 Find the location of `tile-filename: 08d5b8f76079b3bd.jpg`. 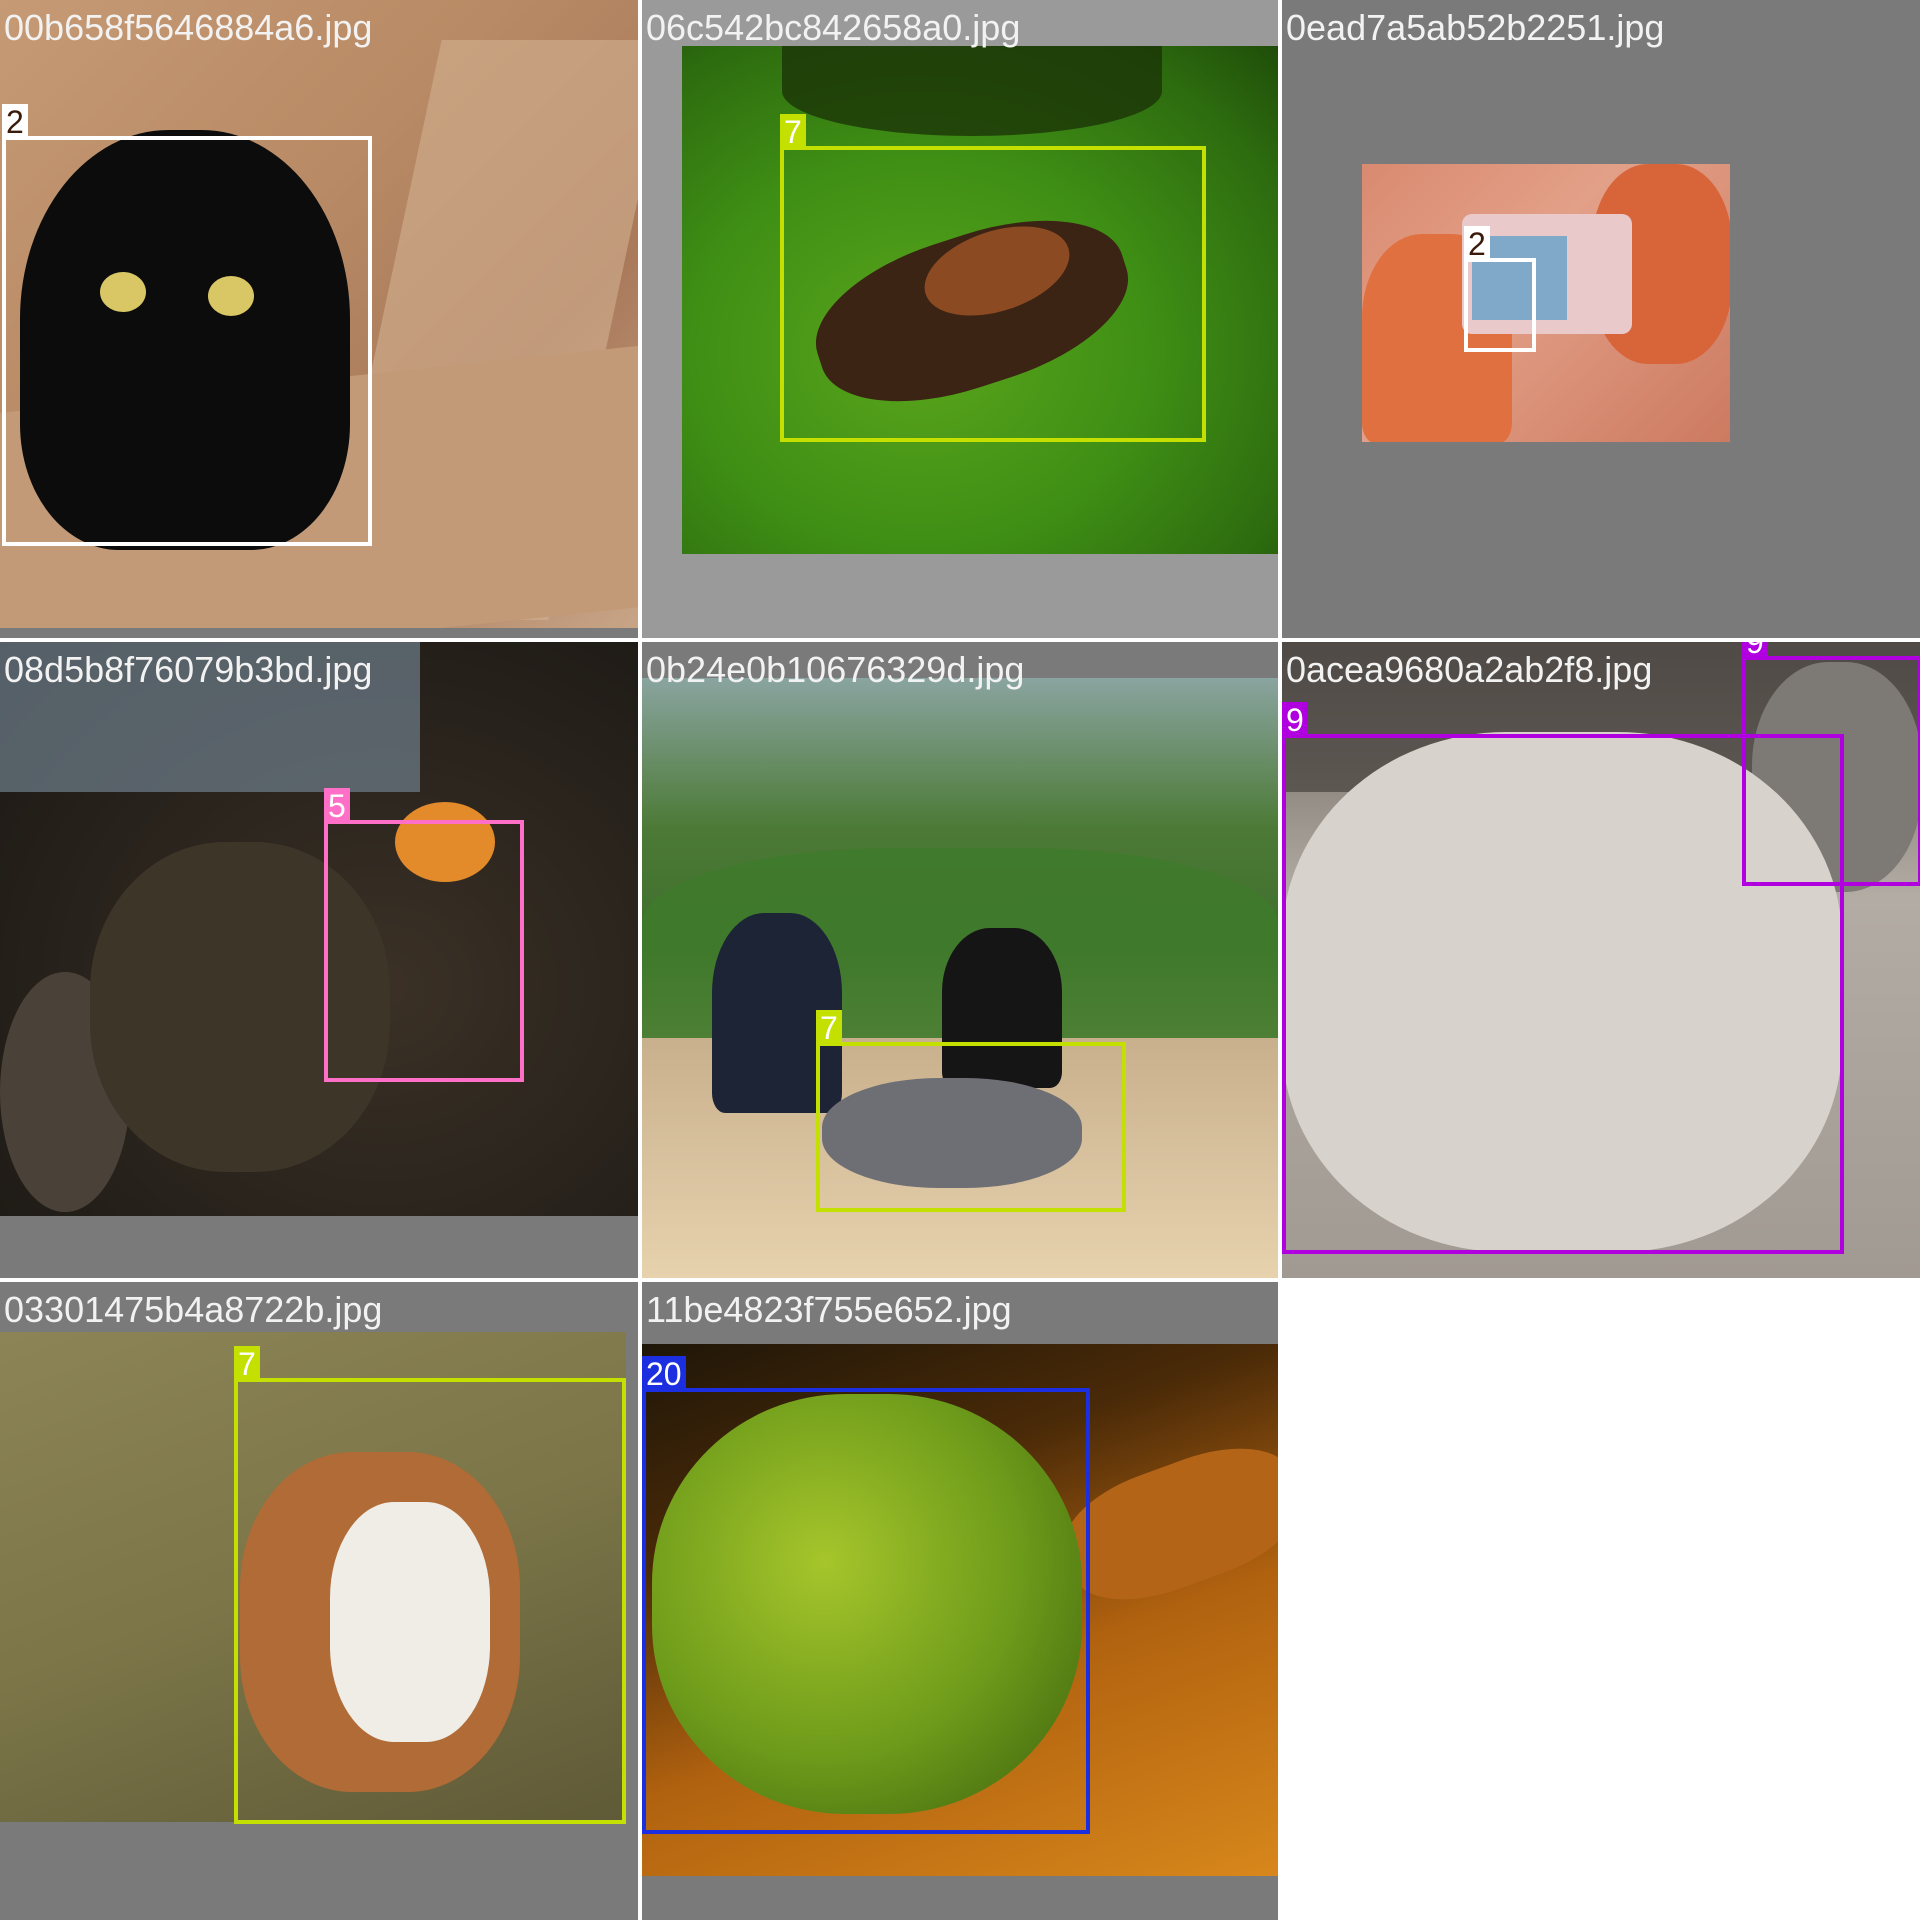

tile-filename: 08d5b8f76079b3bd.jpg is located at coordinates (188, 669).